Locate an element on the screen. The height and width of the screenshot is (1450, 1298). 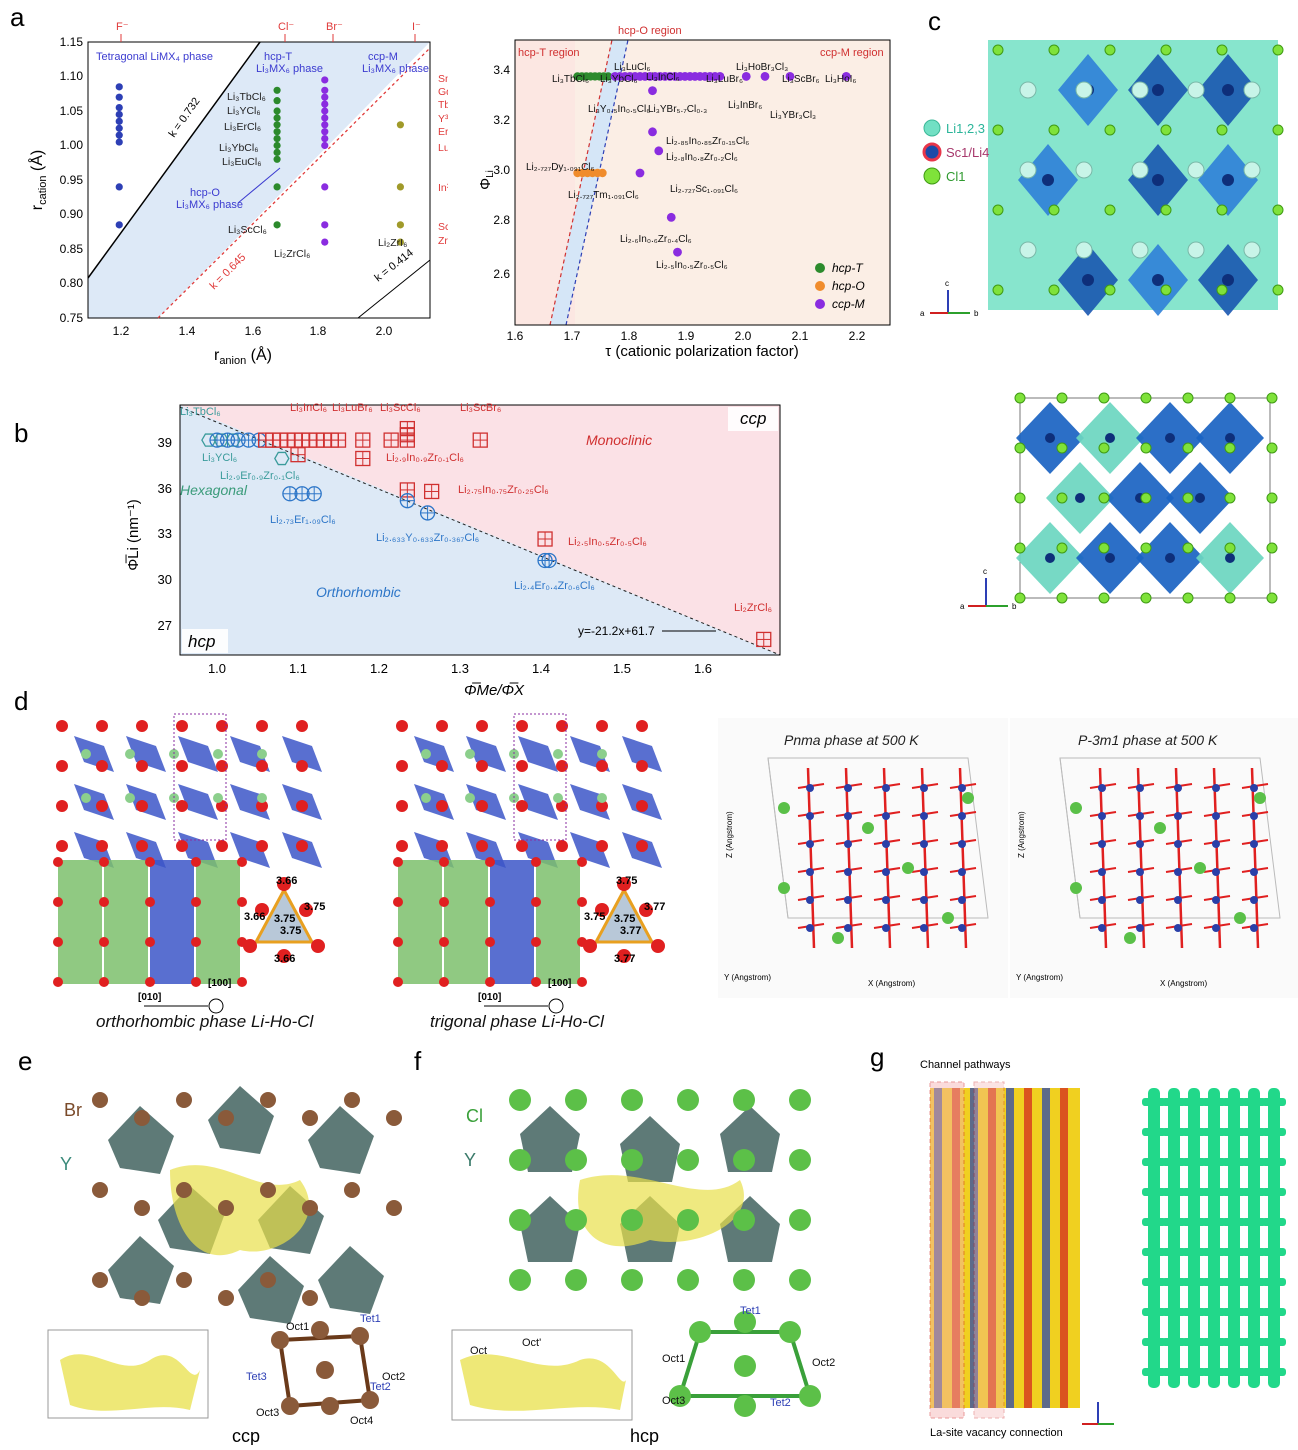
c-cl-atom is located at coordinates (1222, 210).